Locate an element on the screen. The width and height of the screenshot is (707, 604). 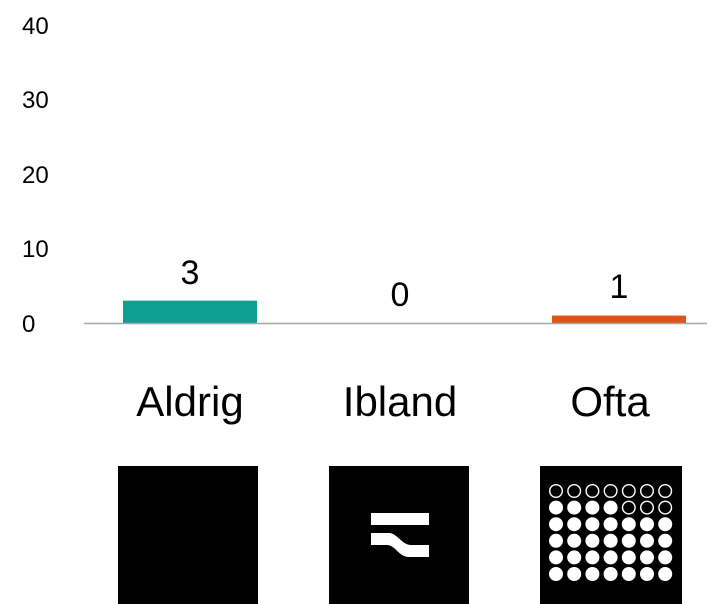
data-label: 3 is located at coordinates (190, 273).